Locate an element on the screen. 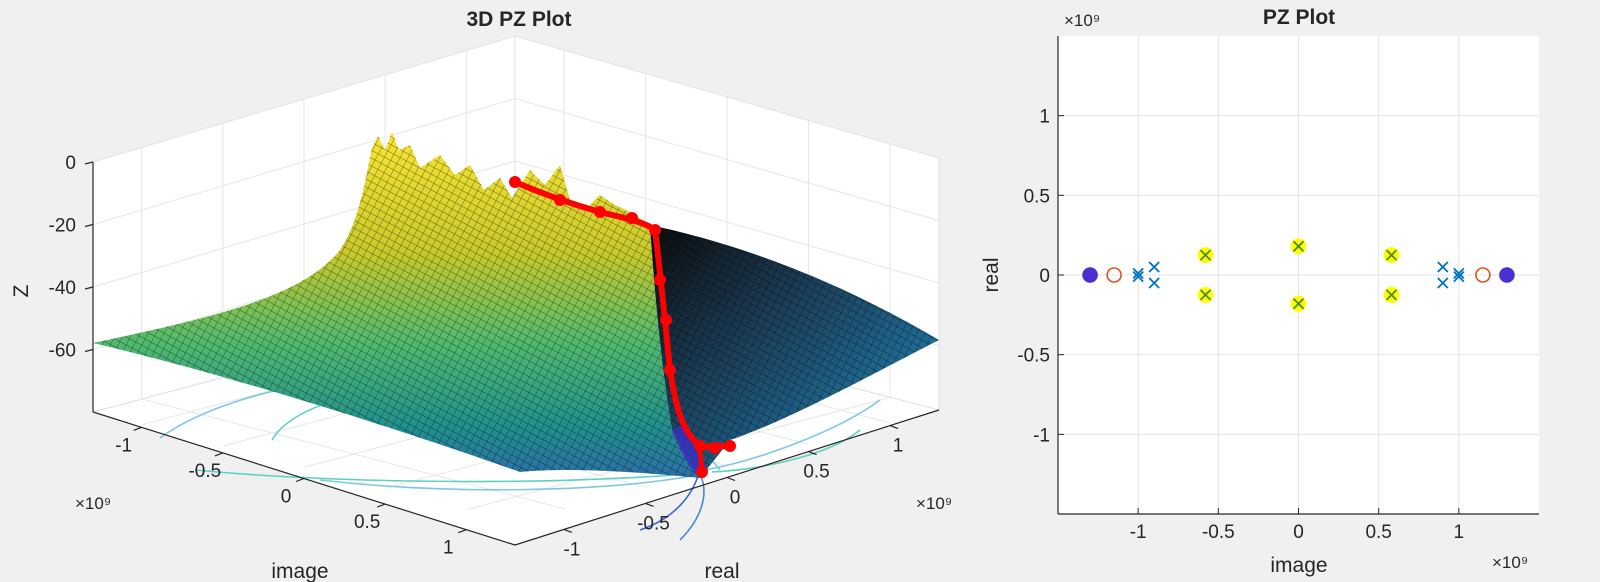  pz-y-axis-exponent: ×10⁹ is located at coordinates (1082, 20).